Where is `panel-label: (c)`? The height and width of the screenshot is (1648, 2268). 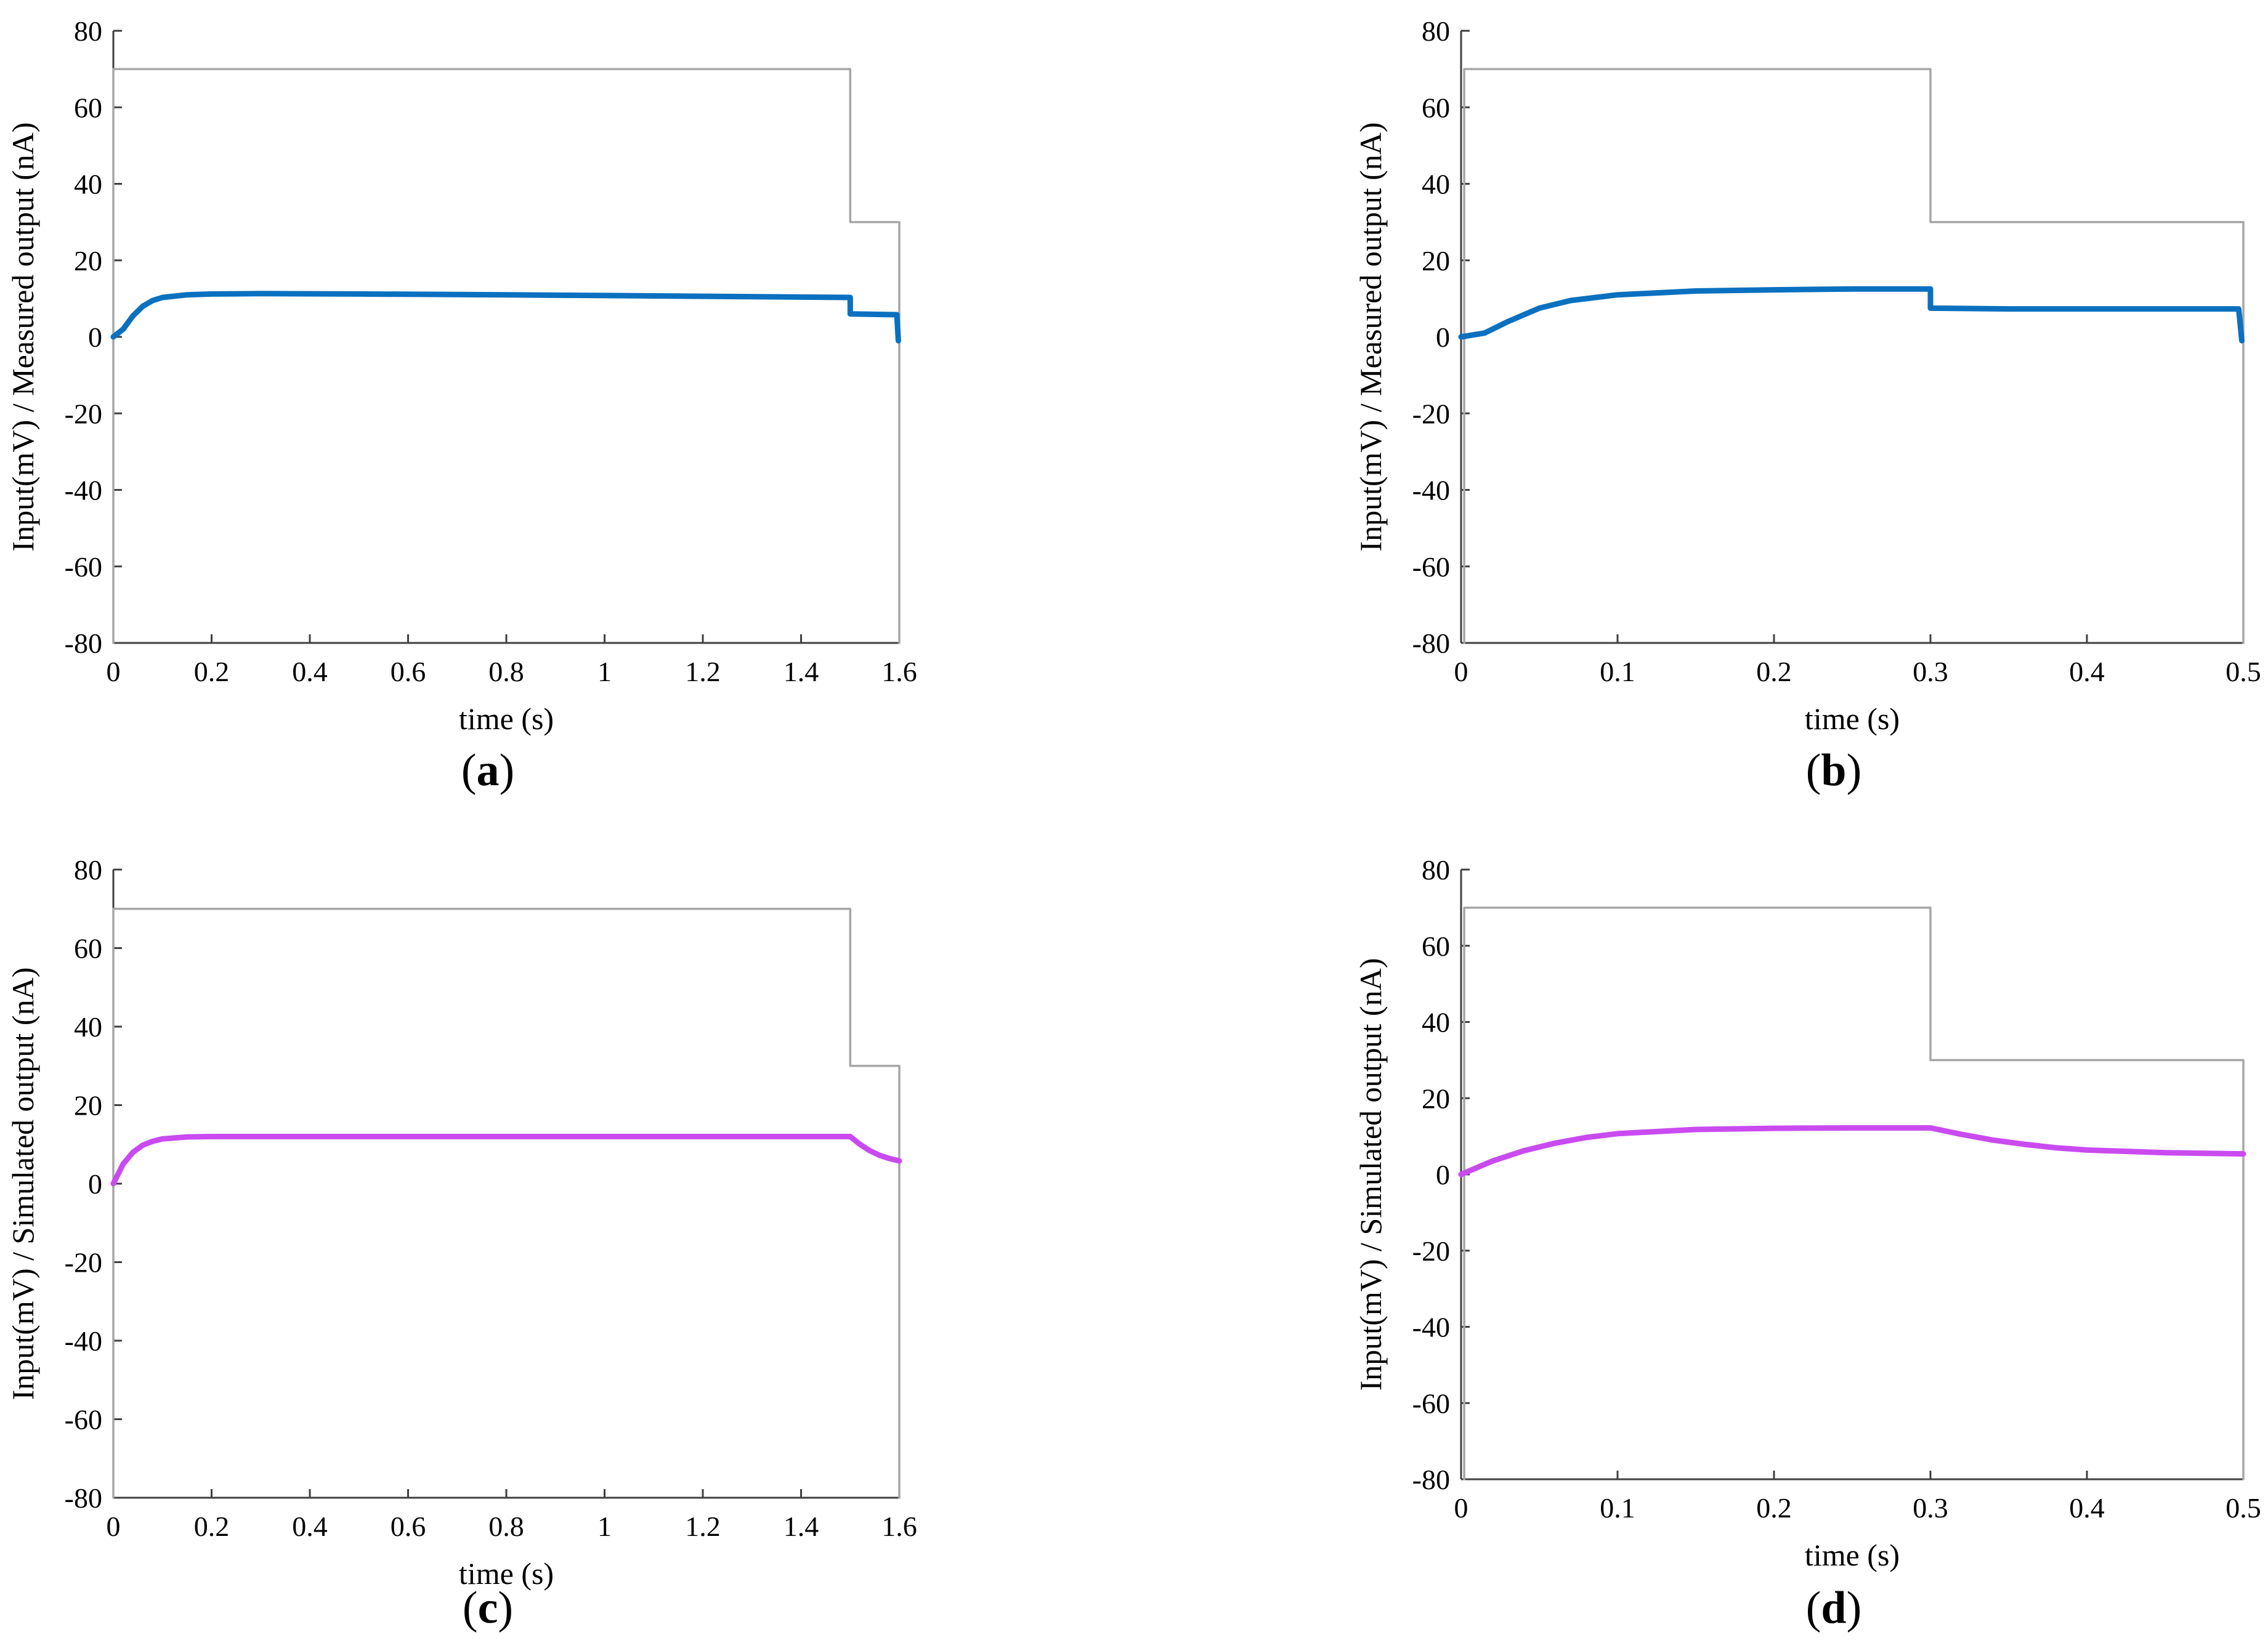
panel-label: (c) is located at coordinates (488, 1608).